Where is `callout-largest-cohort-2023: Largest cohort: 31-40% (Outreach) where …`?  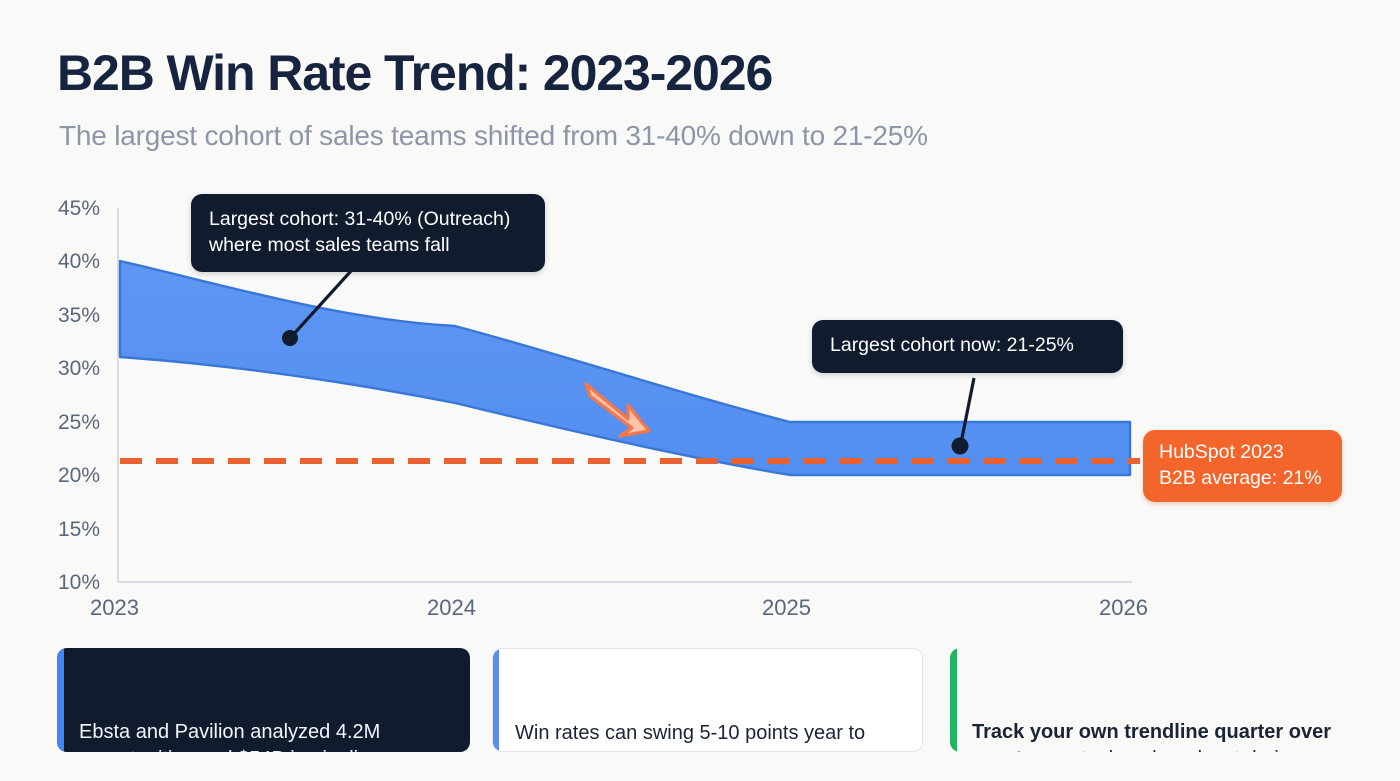
callout-largest-cohort-2023: Largest cohort: 31-40% (Outreach) where … is located at coordinates (368, 233).